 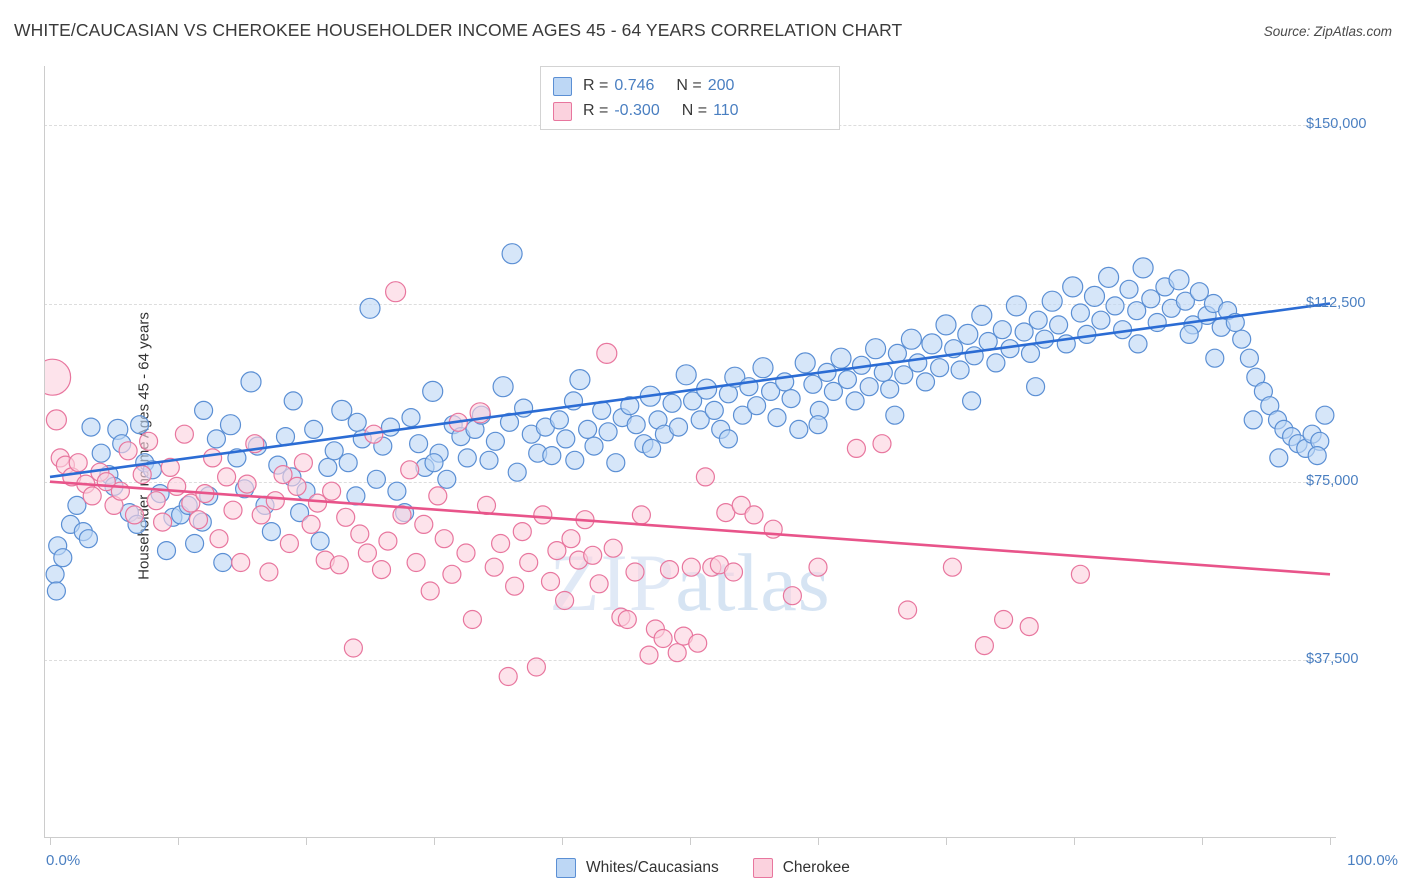 What do you see at coordinates (1336, 302) in the screenshot?
I see `y-tick-label: $112,500` at bounding box center [1336, 302].